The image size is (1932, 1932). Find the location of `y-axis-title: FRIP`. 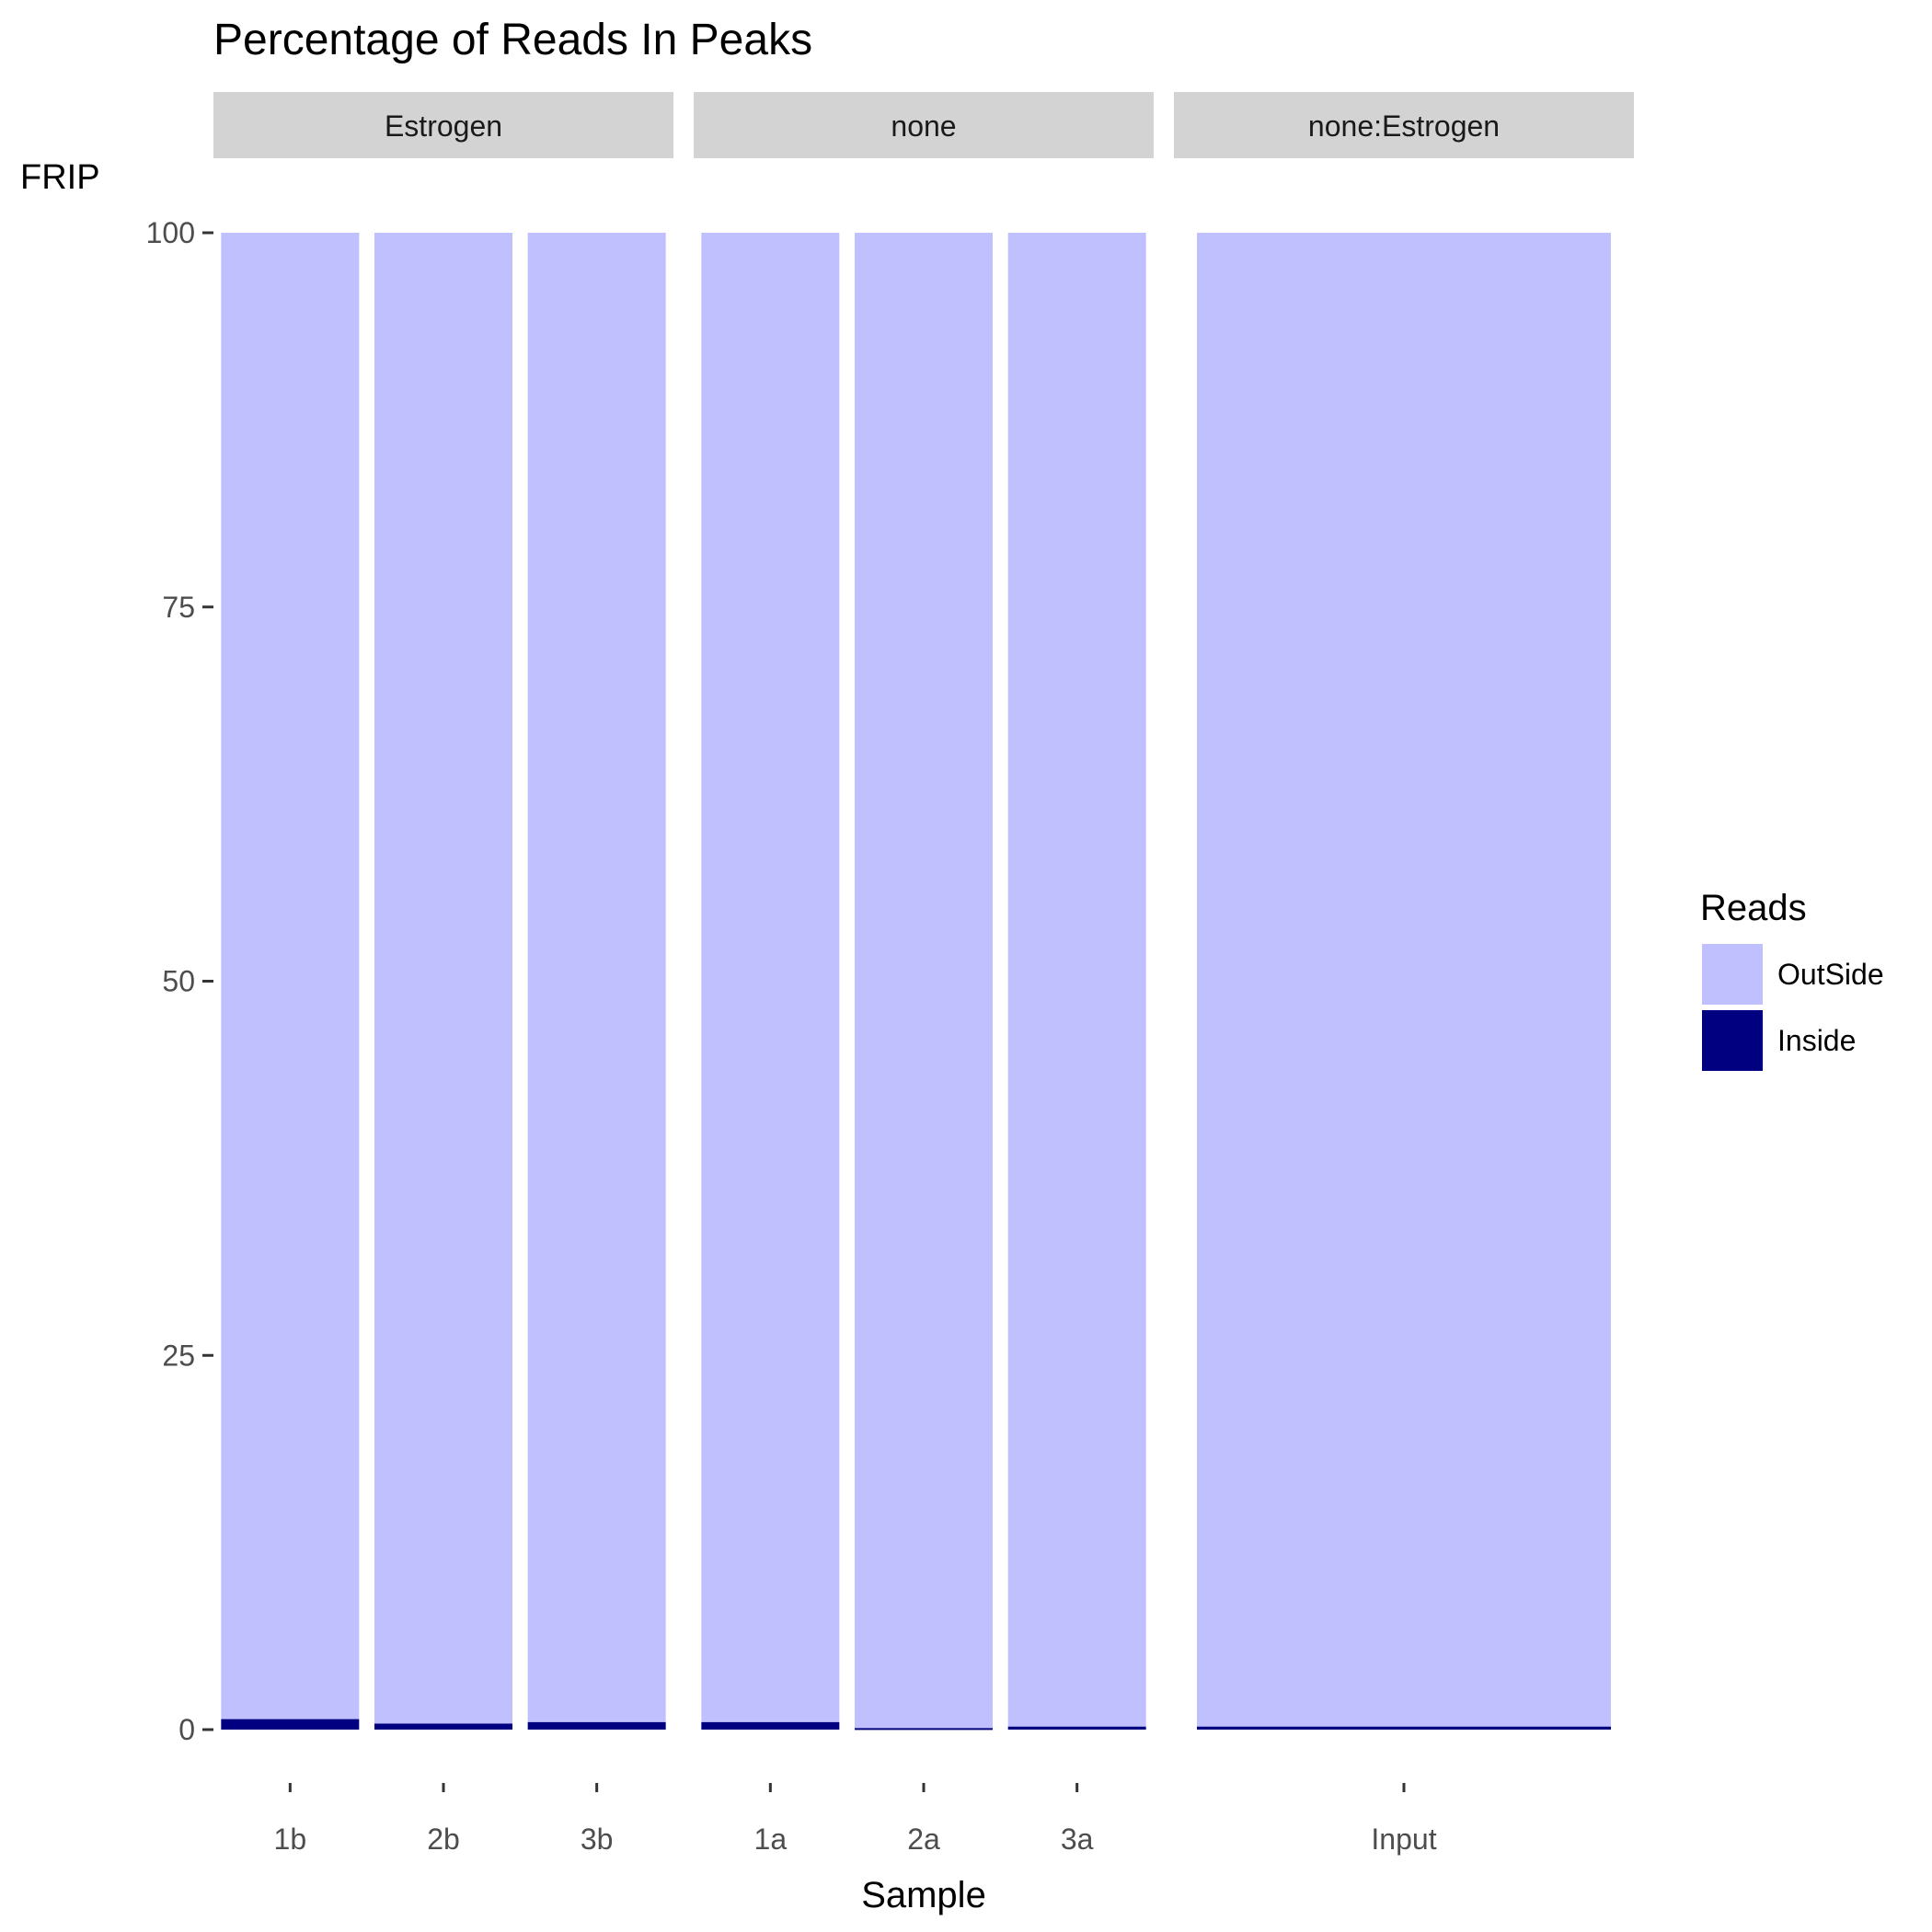

y-axis-title: FRIP is located at coordinates (60, 177).